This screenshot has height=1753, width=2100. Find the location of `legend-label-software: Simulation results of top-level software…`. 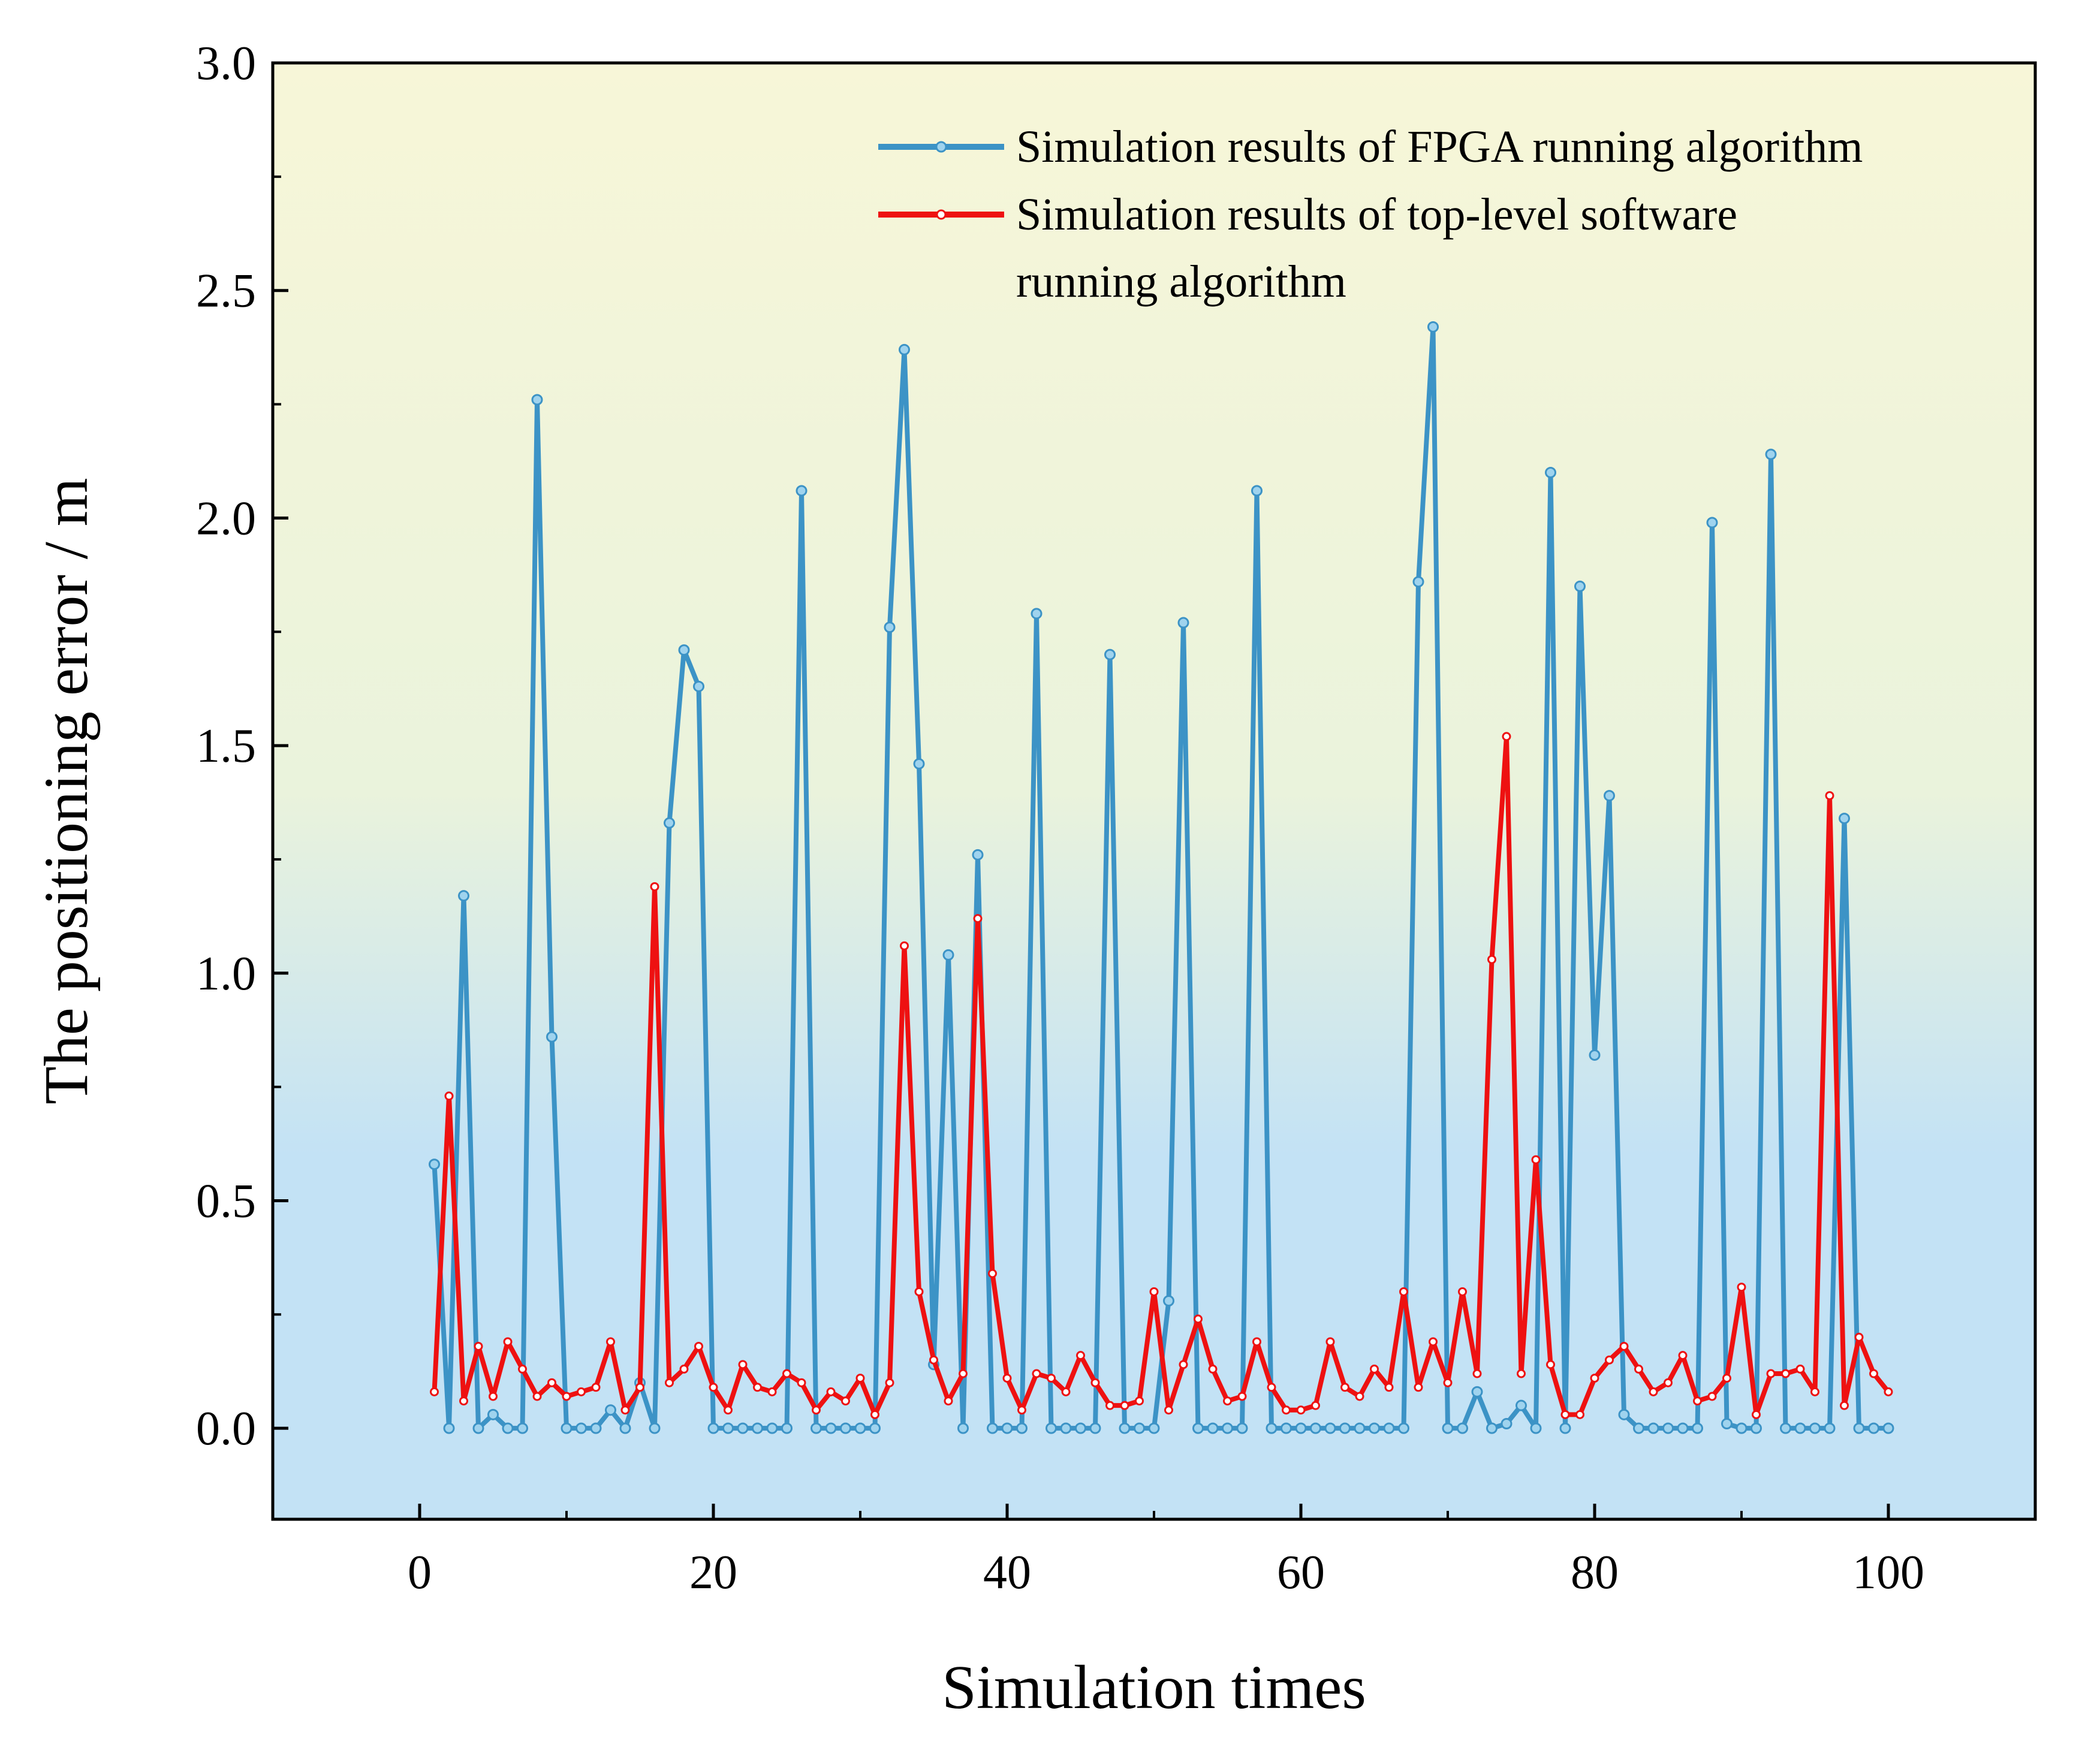

legend-label-software: Simulation results of top-level software… is located at coordinates (1382, 248).